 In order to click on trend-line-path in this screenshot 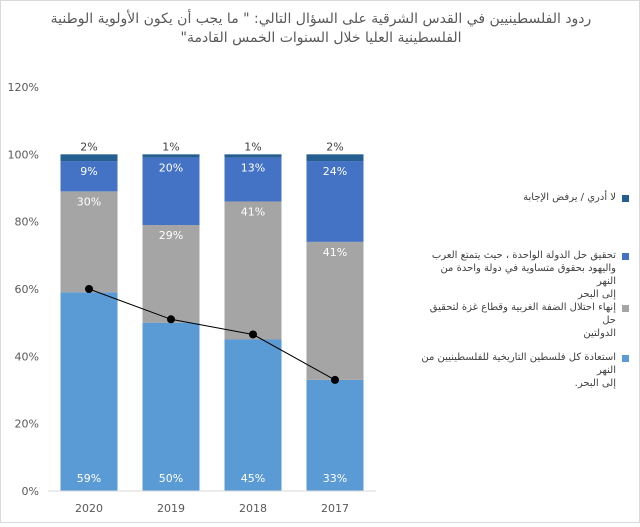, I will do `click(212, 334)`.